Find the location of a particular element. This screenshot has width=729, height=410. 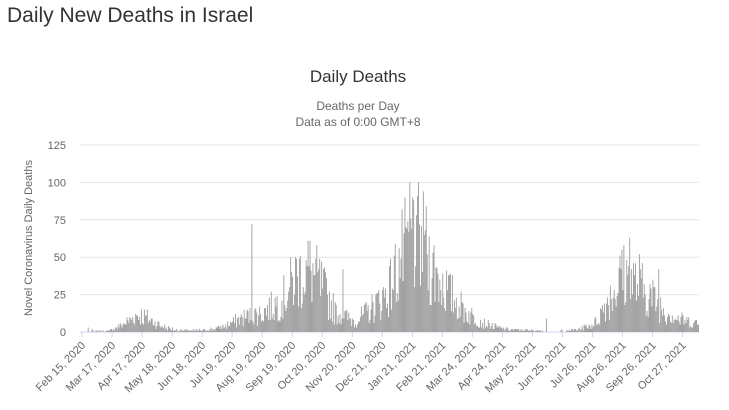

y-tick-label: 100 is located at coordinates (57, 183).